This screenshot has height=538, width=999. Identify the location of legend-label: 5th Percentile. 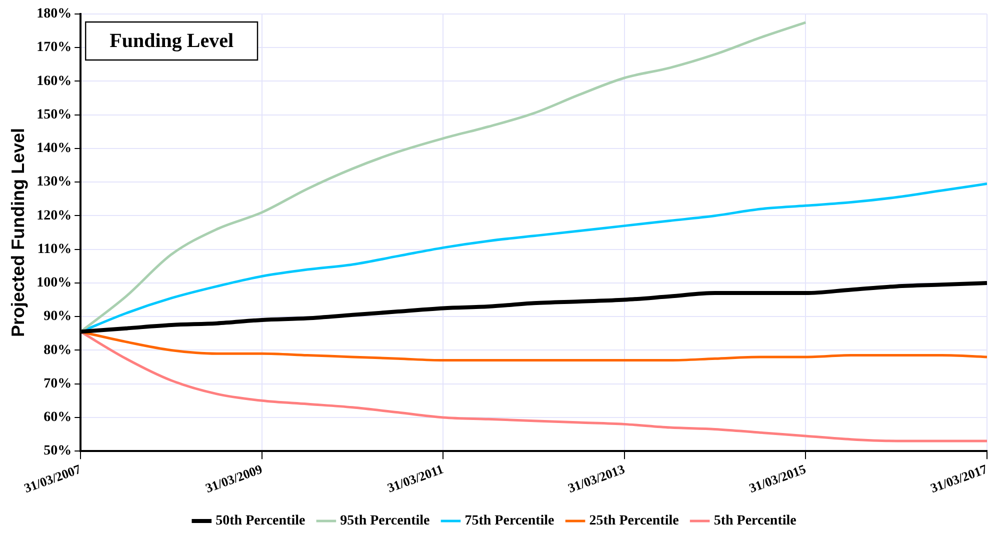
(755, 521).